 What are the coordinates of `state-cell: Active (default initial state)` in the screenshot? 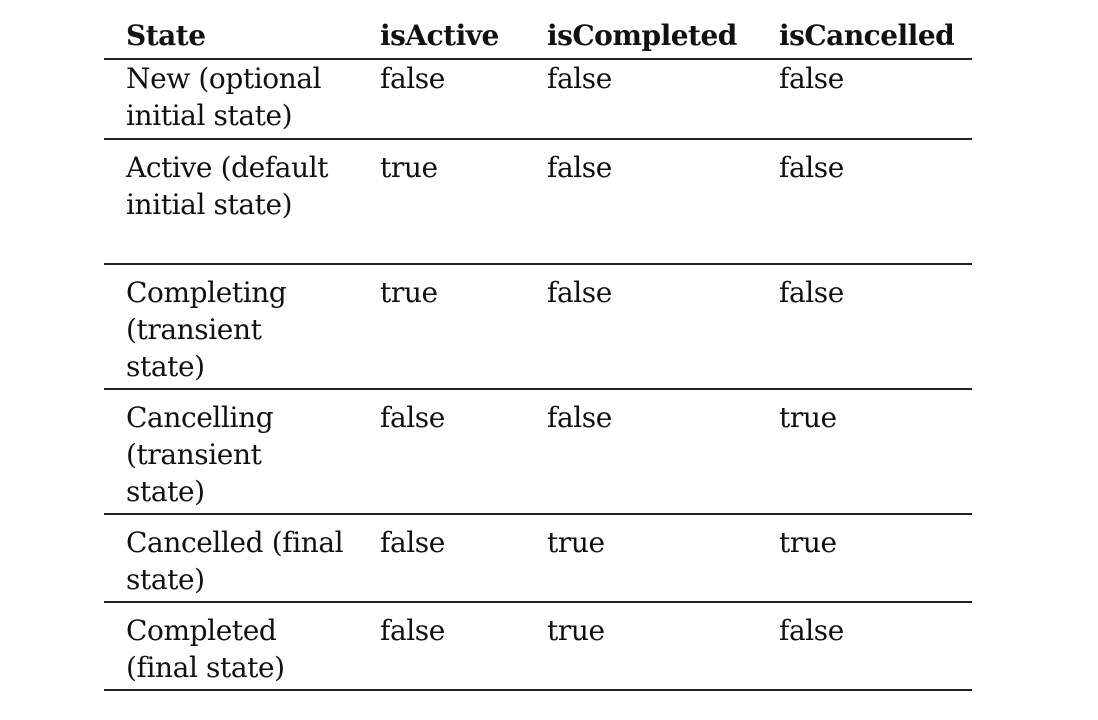 It's located at (231, 202).